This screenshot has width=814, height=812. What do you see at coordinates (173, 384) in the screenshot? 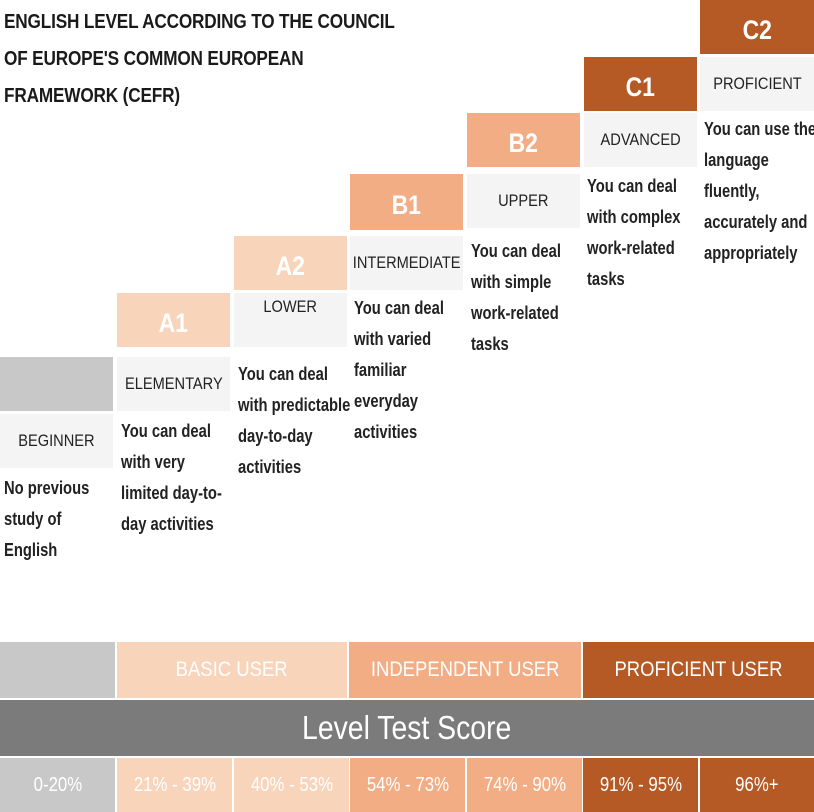
I see `level-label-elementary: ELEMENTARY` at bounding box center [173, 384].